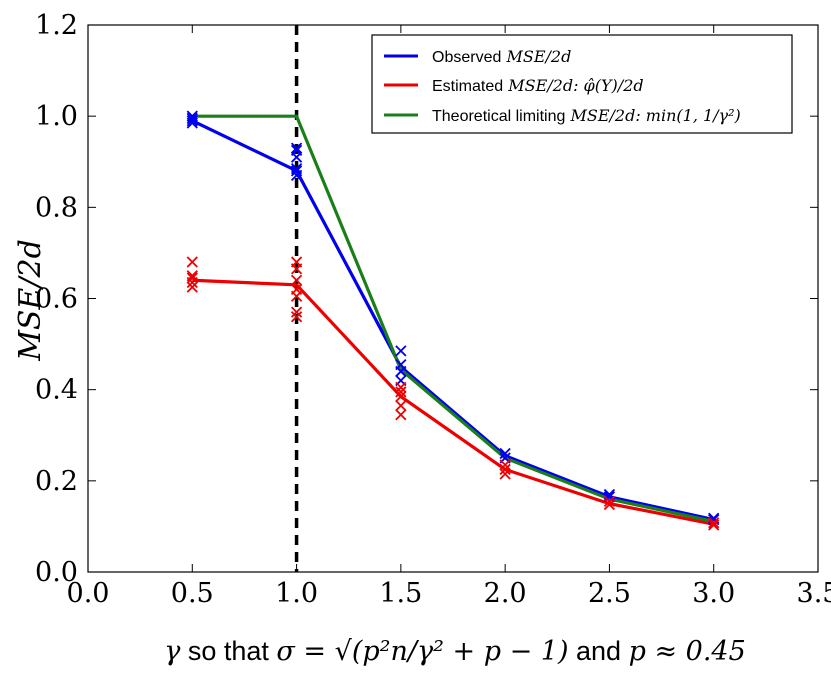  What do you see at coordinates (599, 651) in the screenshot?
I see `x-axis-title-text2: and` at bounding box center [599, 651].